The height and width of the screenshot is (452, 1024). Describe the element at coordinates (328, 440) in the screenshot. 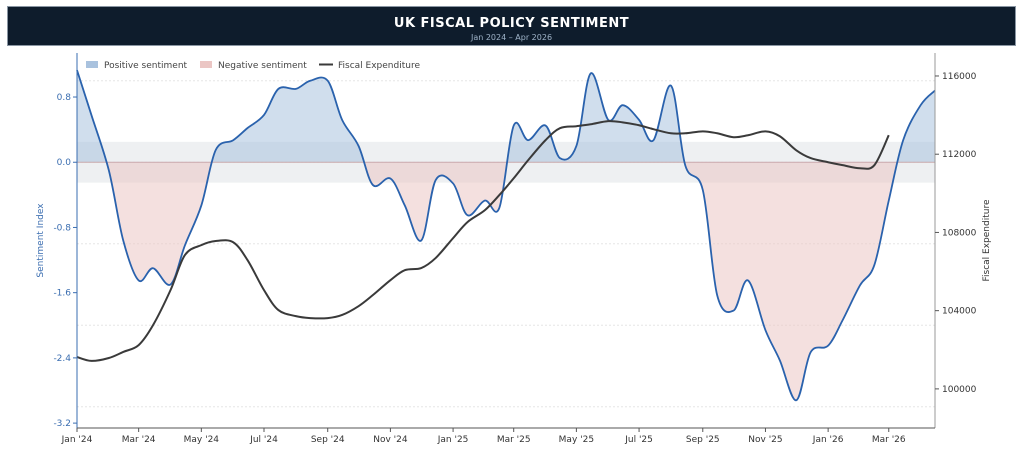

I see `x-tick-label: Sep '24` at that location.